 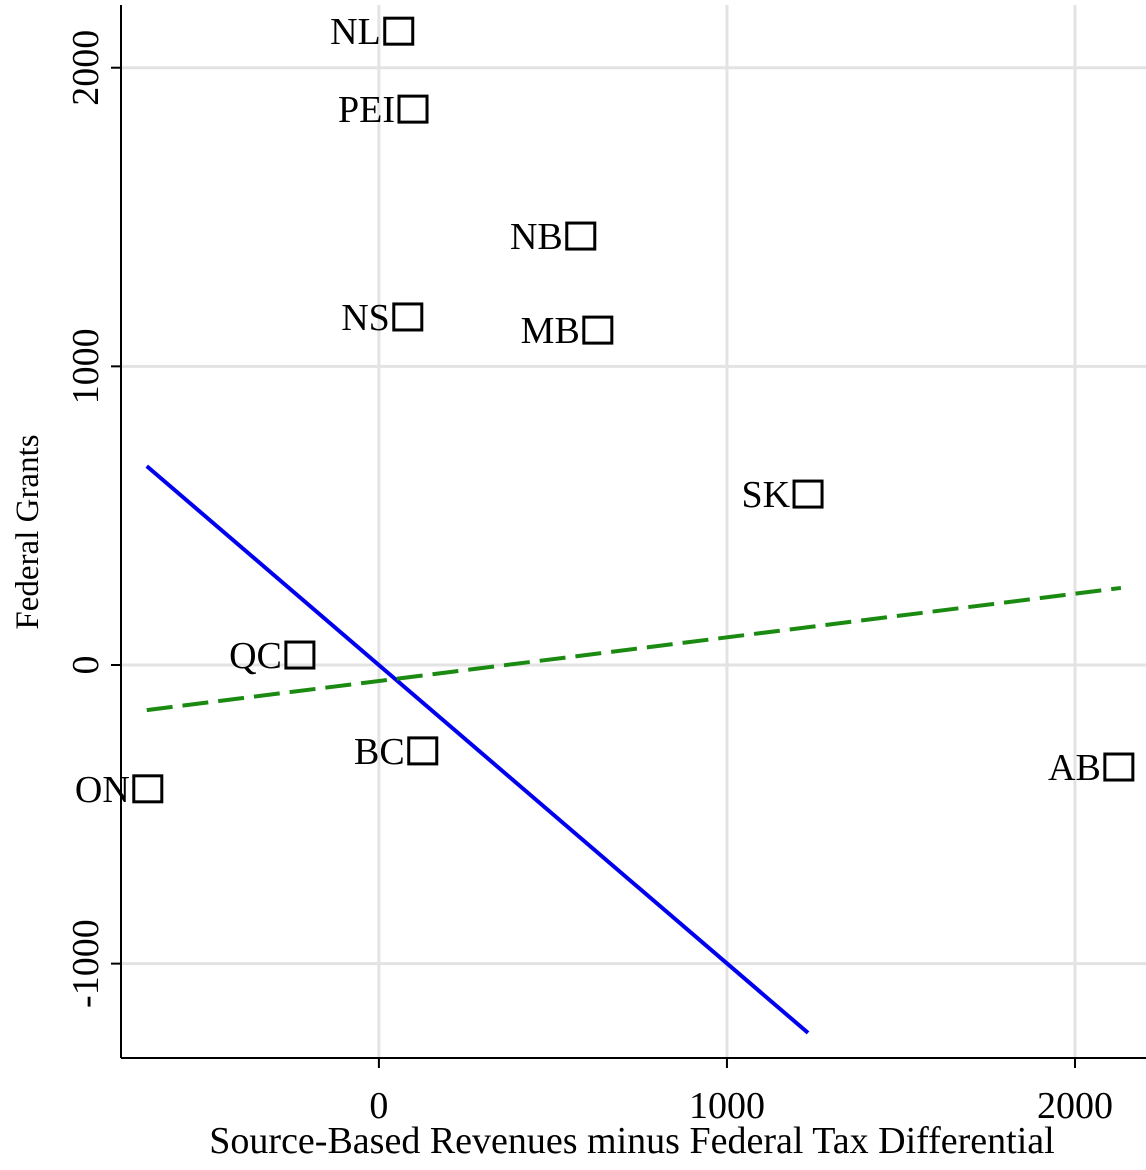 What do you see at coordinates (86, 963) in the screenshot?
I see `y-tick-label: -1000` at bounding box center [86, 963].